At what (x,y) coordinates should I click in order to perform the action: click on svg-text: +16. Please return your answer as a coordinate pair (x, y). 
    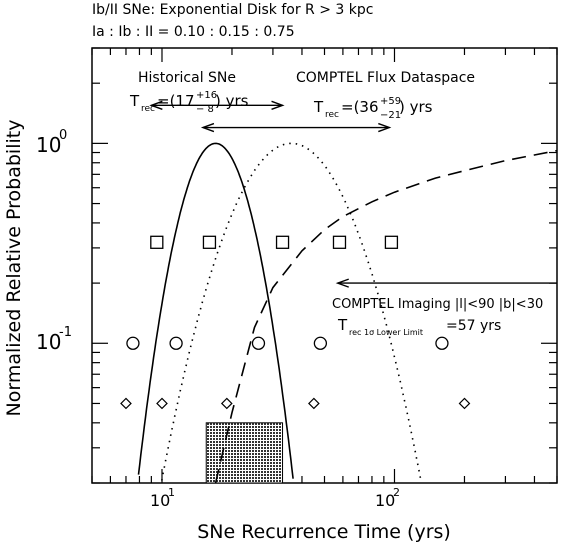
    Looking at the image, I should click on (206, 95).